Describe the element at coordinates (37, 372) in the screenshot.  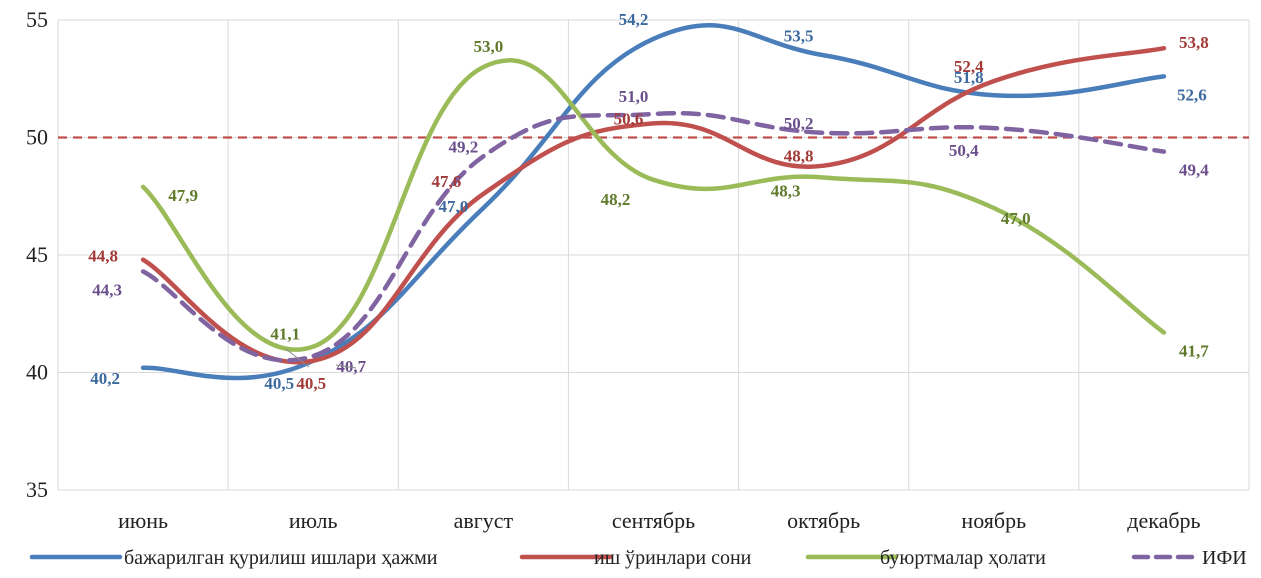
I see `y-tick-label: 40` at that location.